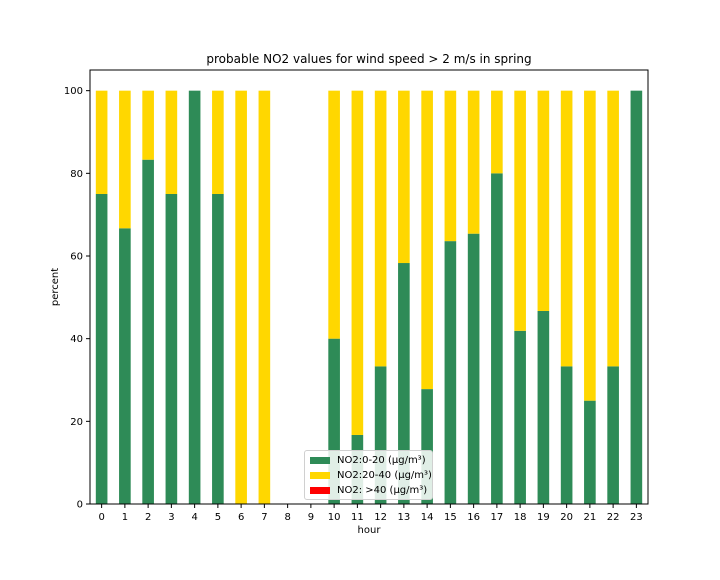 The height and width of the screenshot is (580, 720). Describe the element at coordinates (101, 517) in the screenshot. I see `x-tick-label: 0` at that location.